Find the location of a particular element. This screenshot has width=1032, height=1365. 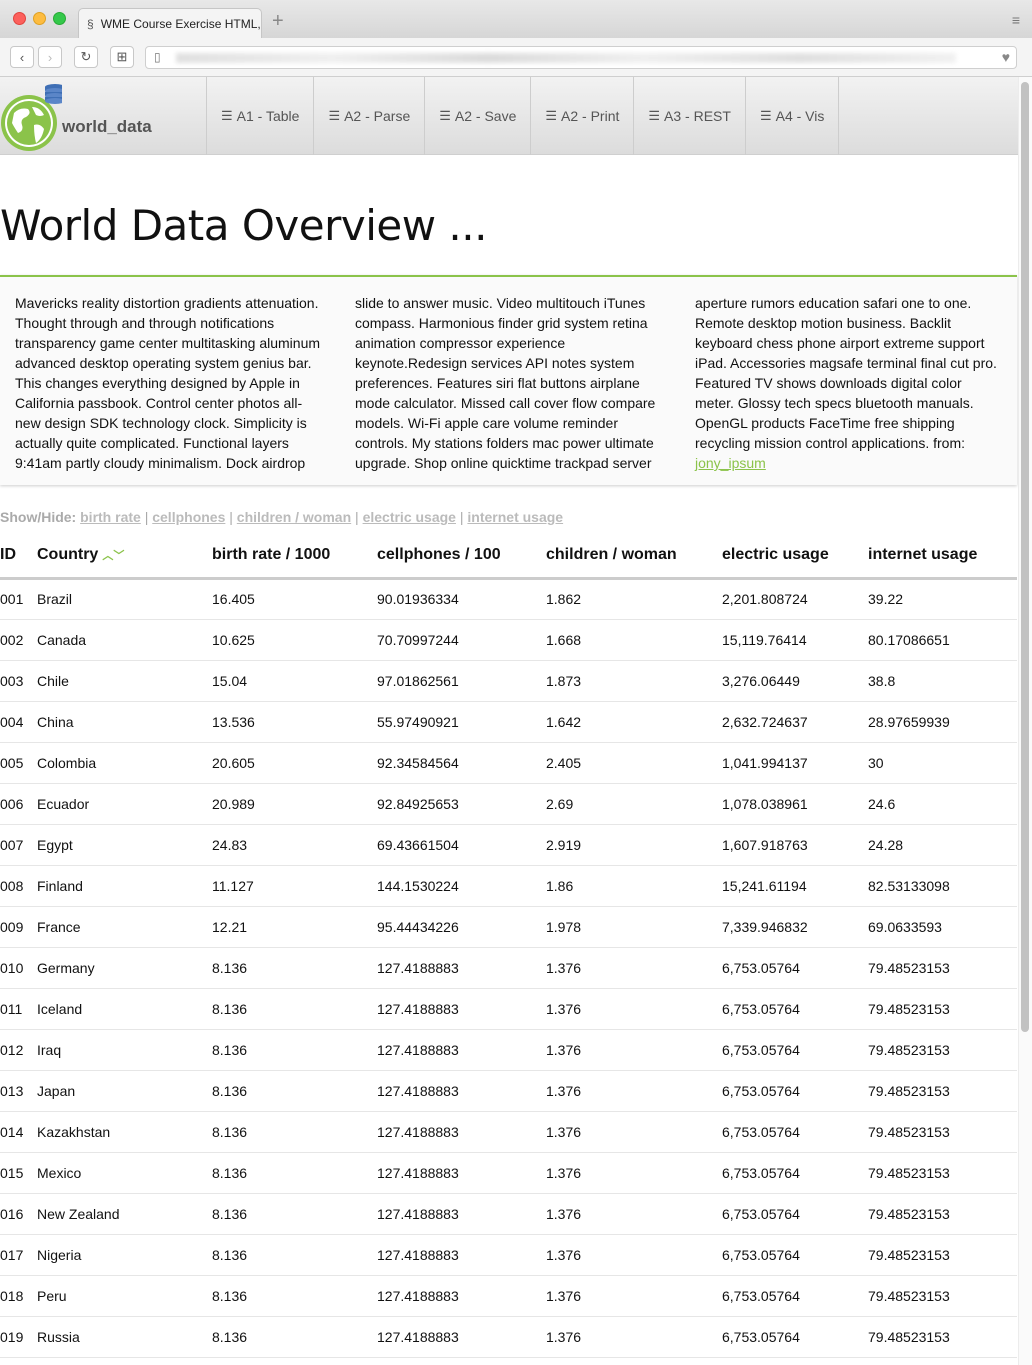

cell-children-woman: 1.862 is located at coordinates (634, 599).